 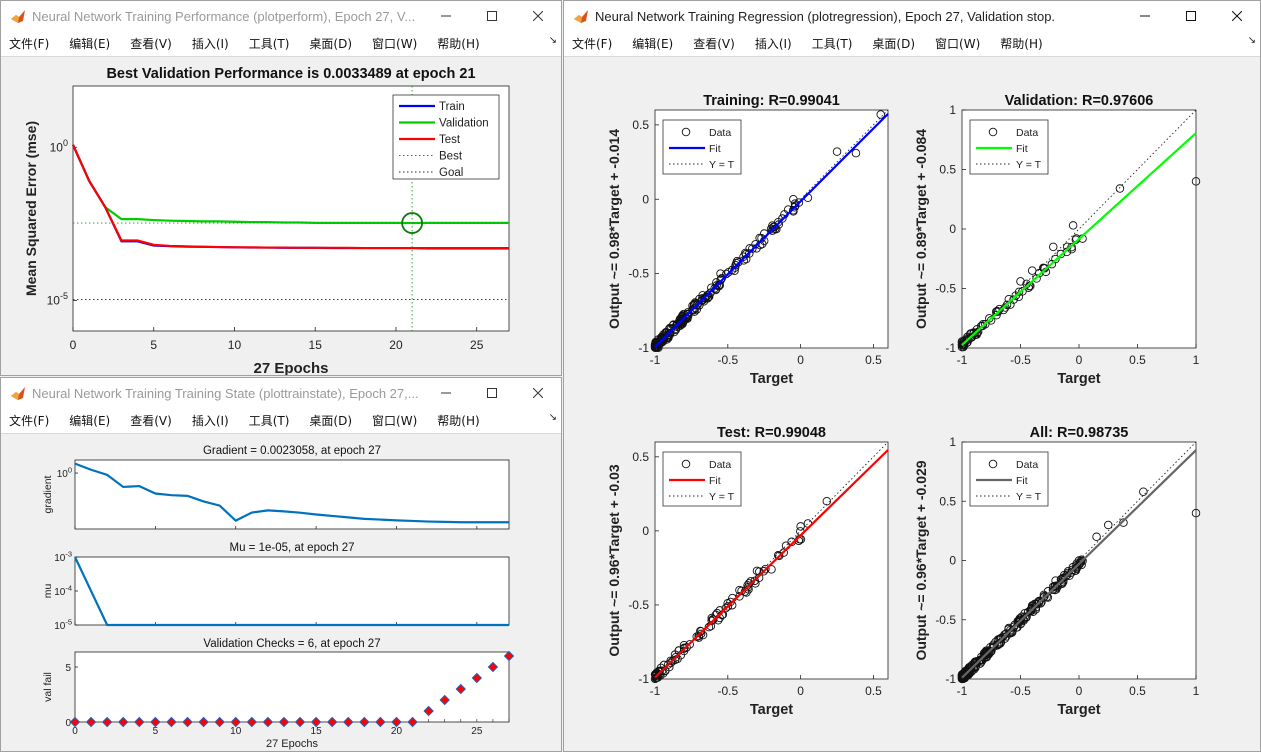 I want to click on x-axis-label: 27 Epochs, so click(x=290, y=368).